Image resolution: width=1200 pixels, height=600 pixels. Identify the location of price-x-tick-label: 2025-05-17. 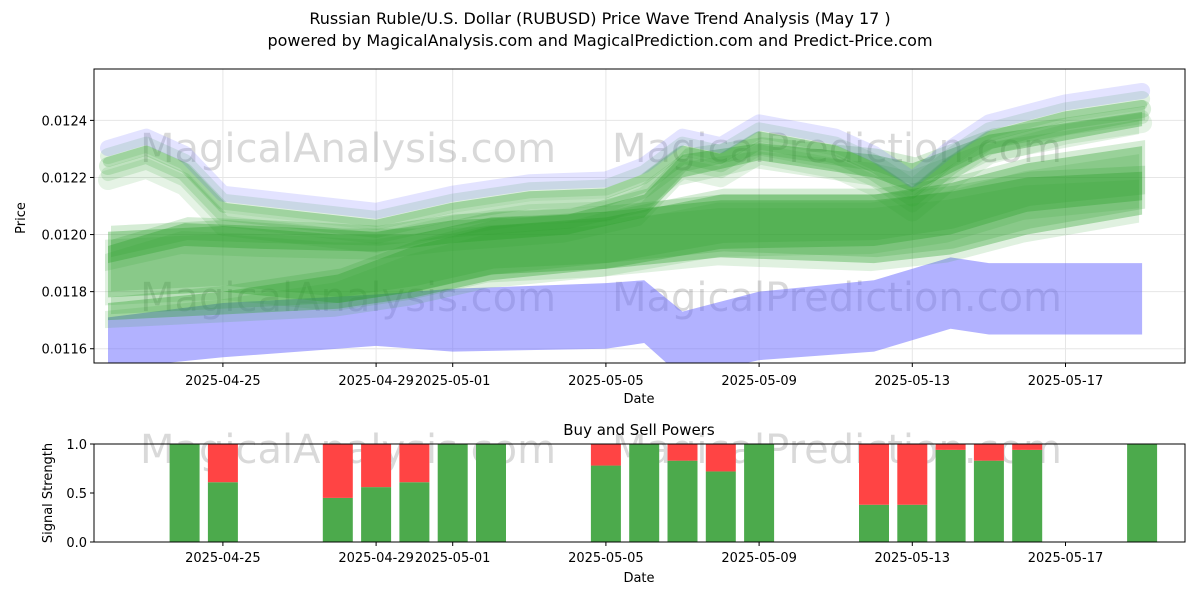
(1066, 381).